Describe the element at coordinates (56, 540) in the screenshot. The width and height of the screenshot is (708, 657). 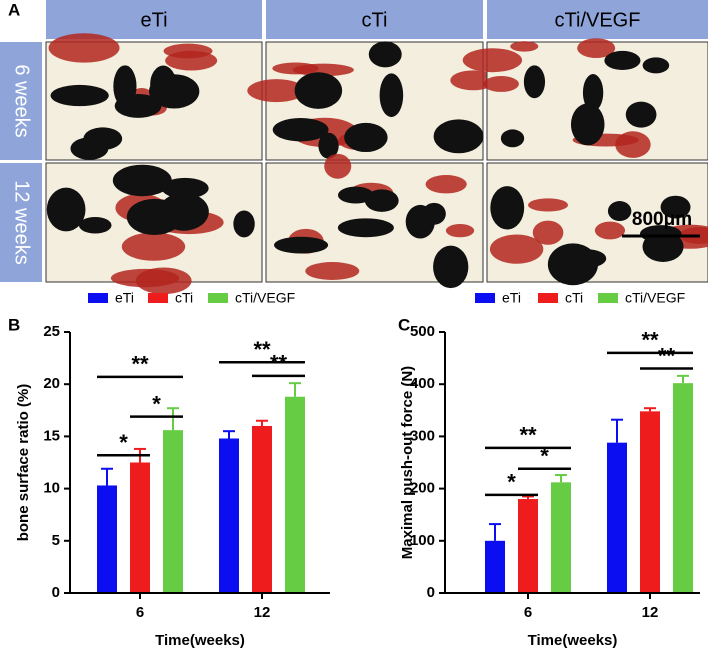
I see `y-tick-label: 5` at that location.